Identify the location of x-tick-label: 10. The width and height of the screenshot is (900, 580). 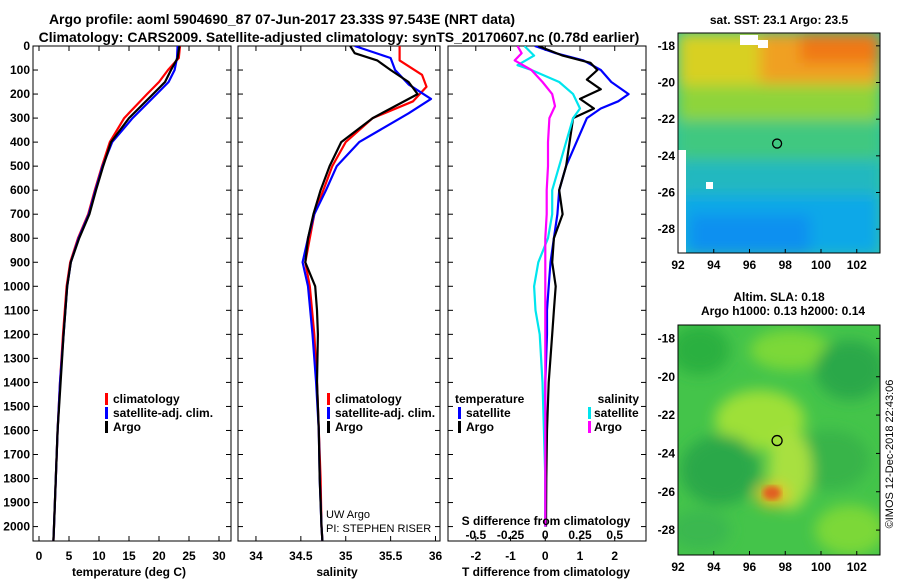
(99, 556).